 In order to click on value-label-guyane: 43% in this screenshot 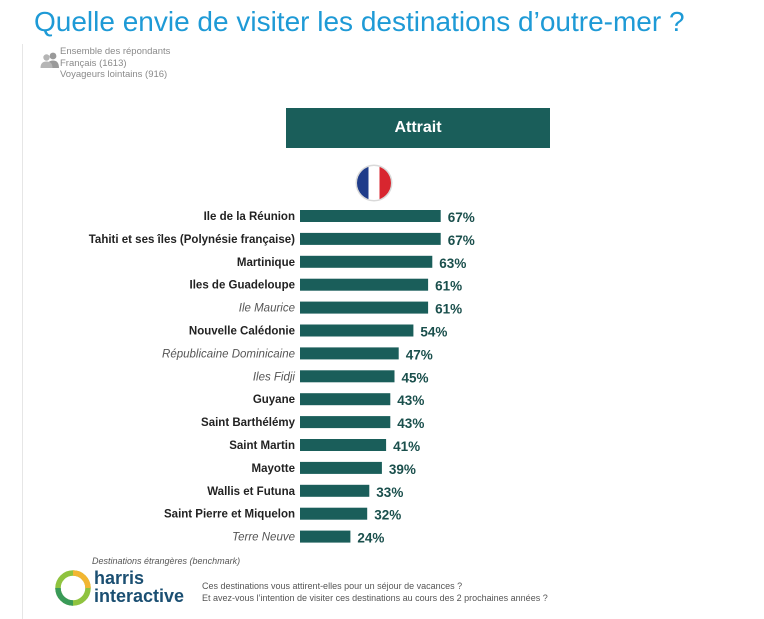, I will do `click(410, 400)`.